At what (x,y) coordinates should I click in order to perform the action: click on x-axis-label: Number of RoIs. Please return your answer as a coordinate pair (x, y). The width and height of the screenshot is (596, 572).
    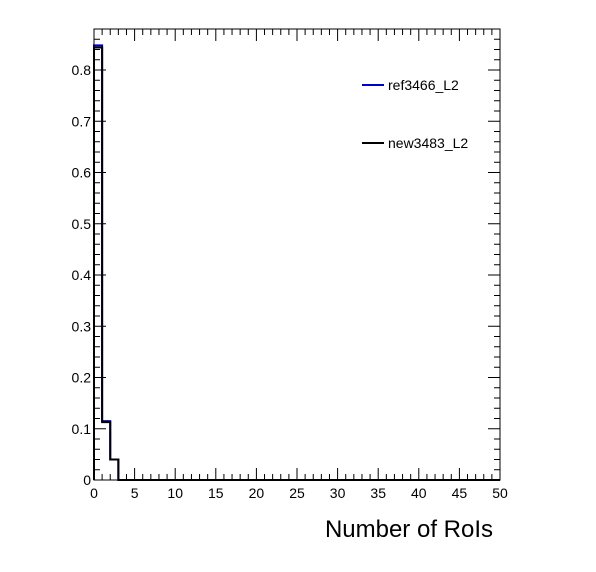
    Looking at the image, I should click on (409, 529).